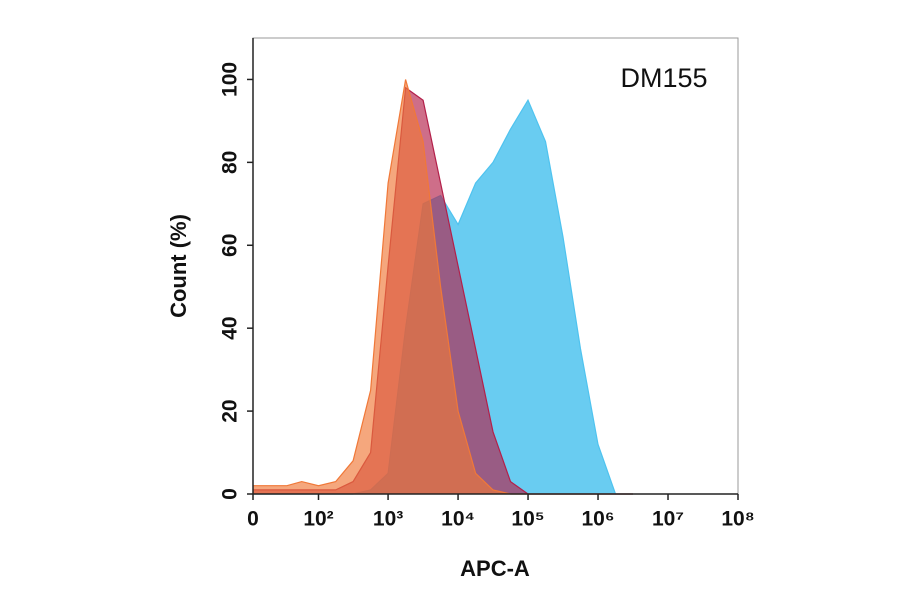 This screenshot has height=594, width=900. What do you see at coordinates (668, 519) in the screenshot?
I see `x-tick-label: 10⁷` at bounding box center [668, 519].